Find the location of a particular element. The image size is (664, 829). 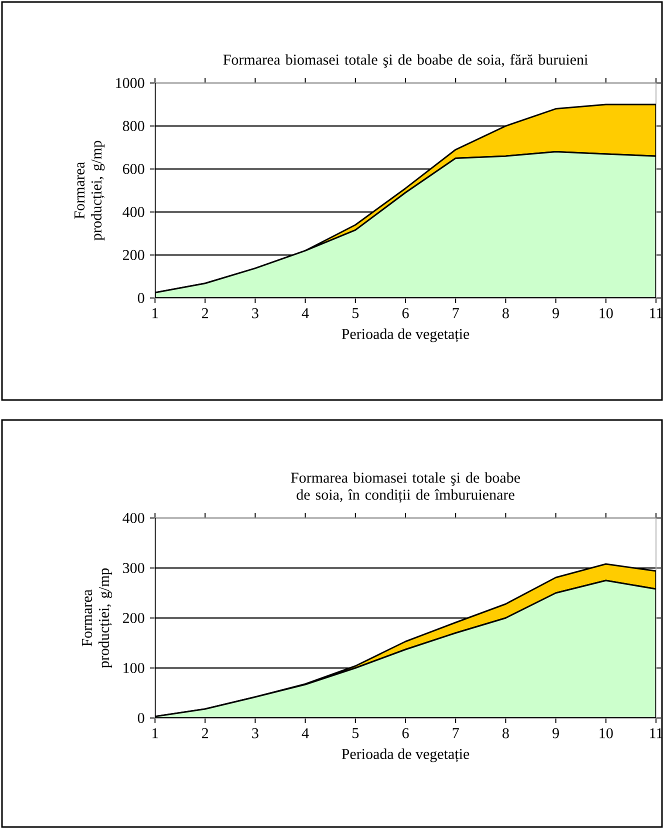

chart-title: Formarea biomasei totale şi de boabe de soia, fără buruieni is located at coordinates (405, 61).